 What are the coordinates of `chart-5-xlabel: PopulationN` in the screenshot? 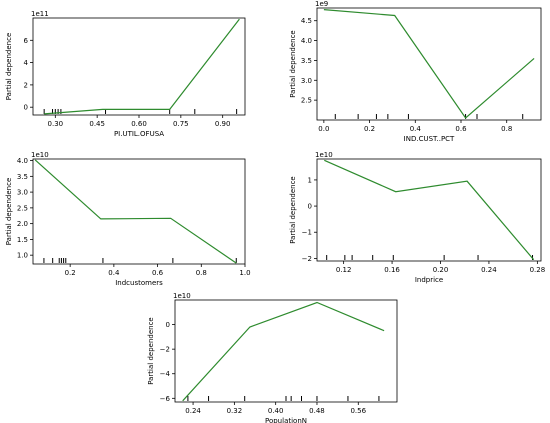 It's located at (286, 420).